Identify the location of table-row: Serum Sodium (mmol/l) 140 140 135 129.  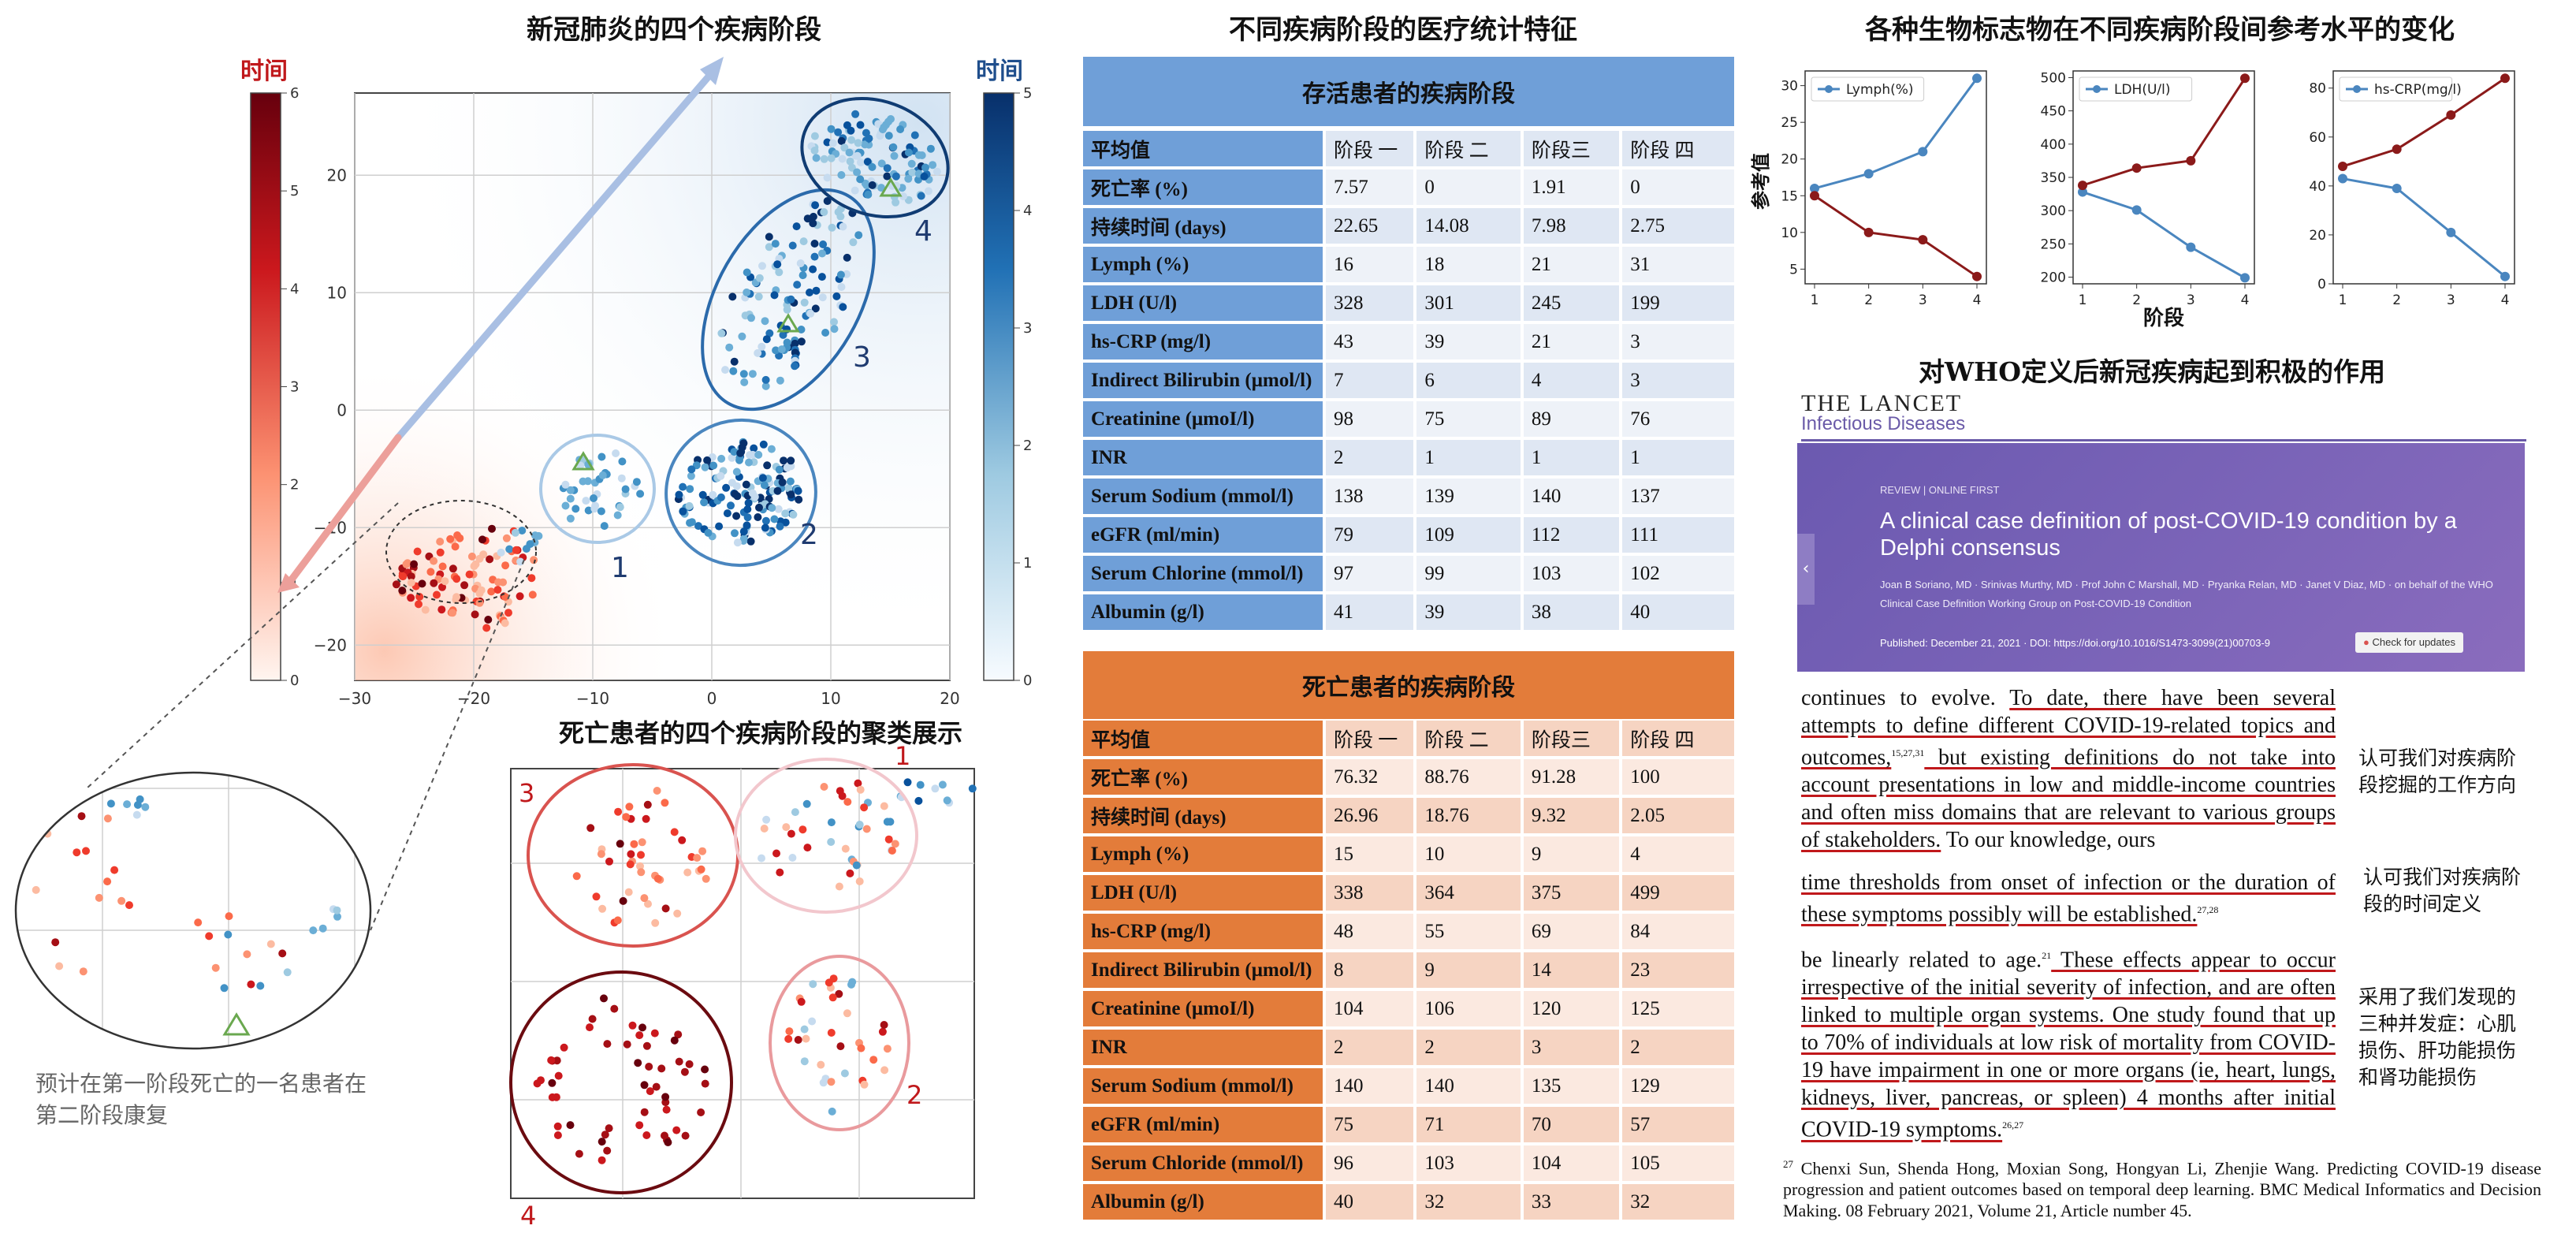
(1408, 1086).